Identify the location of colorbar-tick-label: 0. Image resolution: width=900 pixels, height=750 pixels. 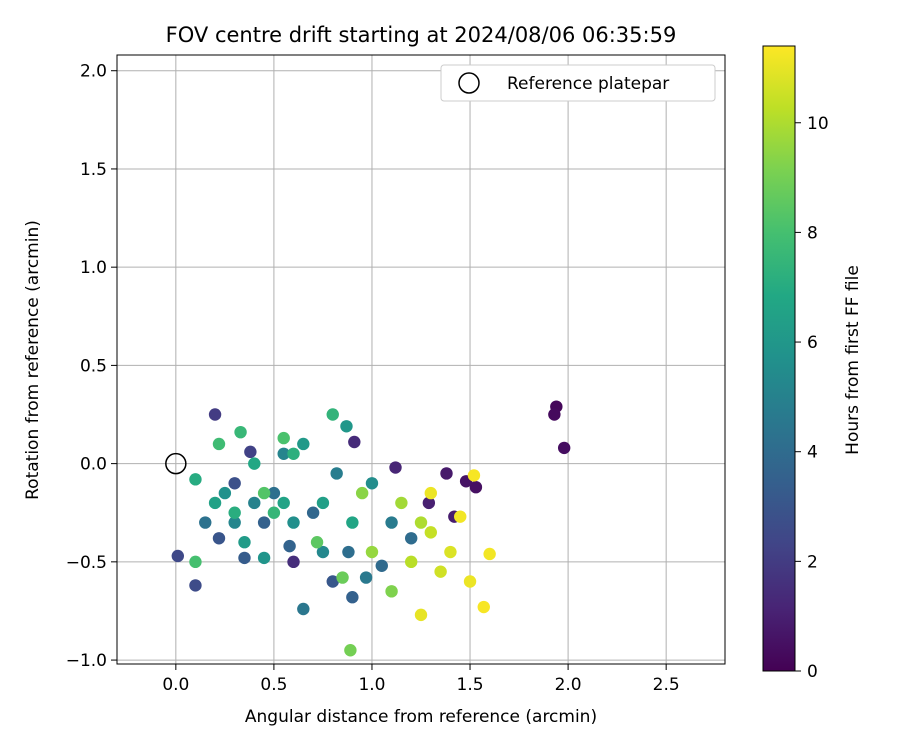
(812, 672).